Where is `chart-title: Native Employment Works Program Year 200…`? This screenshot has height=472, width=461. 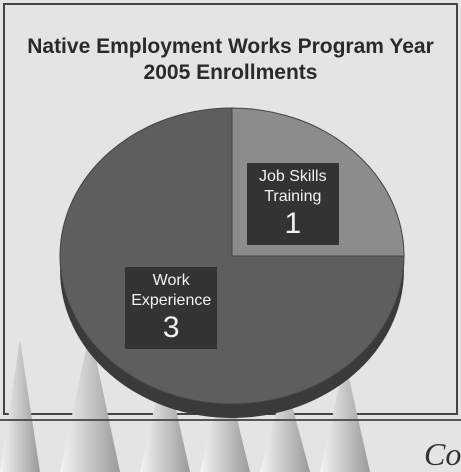
chart-title: Native Employment Works Program Year 200… is located at coordinates (230, 59).